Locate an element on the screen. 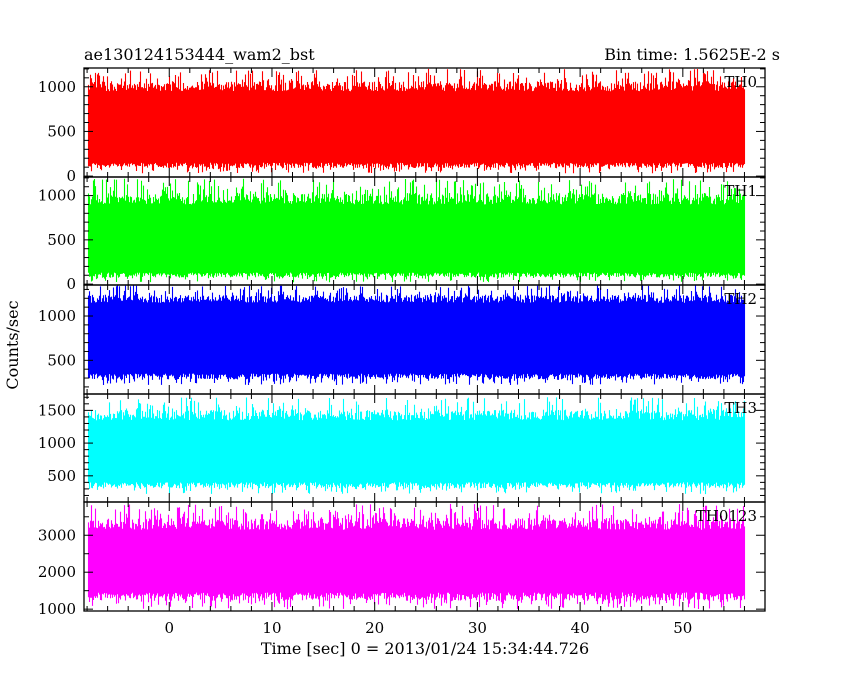  x-tick-label: 40 is located at coordinates (580, 628).